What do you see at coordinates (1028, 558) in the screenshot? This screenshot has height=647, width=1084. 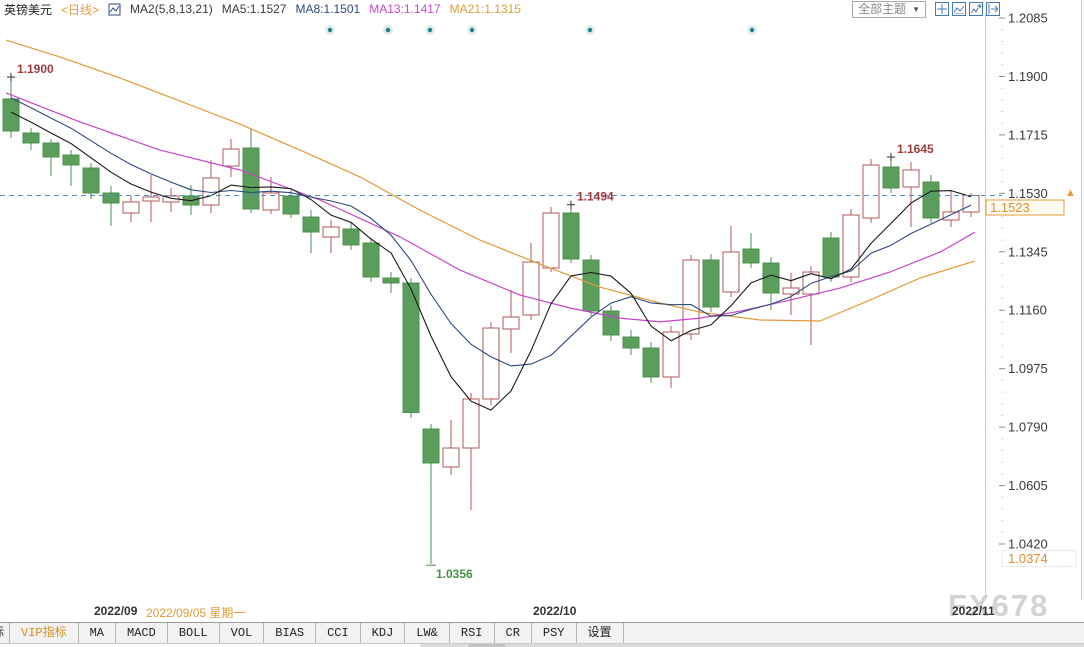 I see `svg-text: 1.0374` at bounding box center [1028, 558].